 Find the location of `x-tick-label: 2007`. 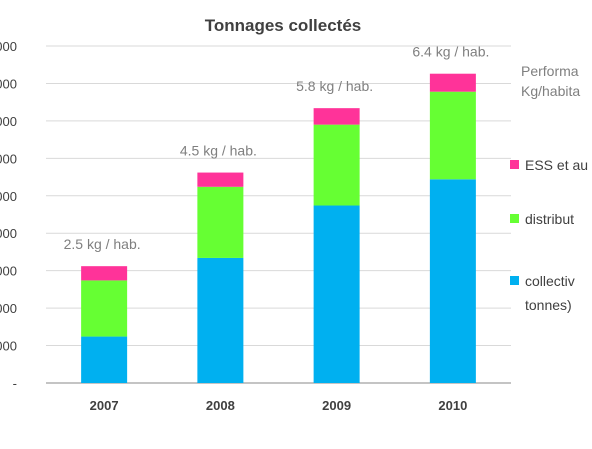

x-tick-label: 2007 is located at coordinates (104, 405).